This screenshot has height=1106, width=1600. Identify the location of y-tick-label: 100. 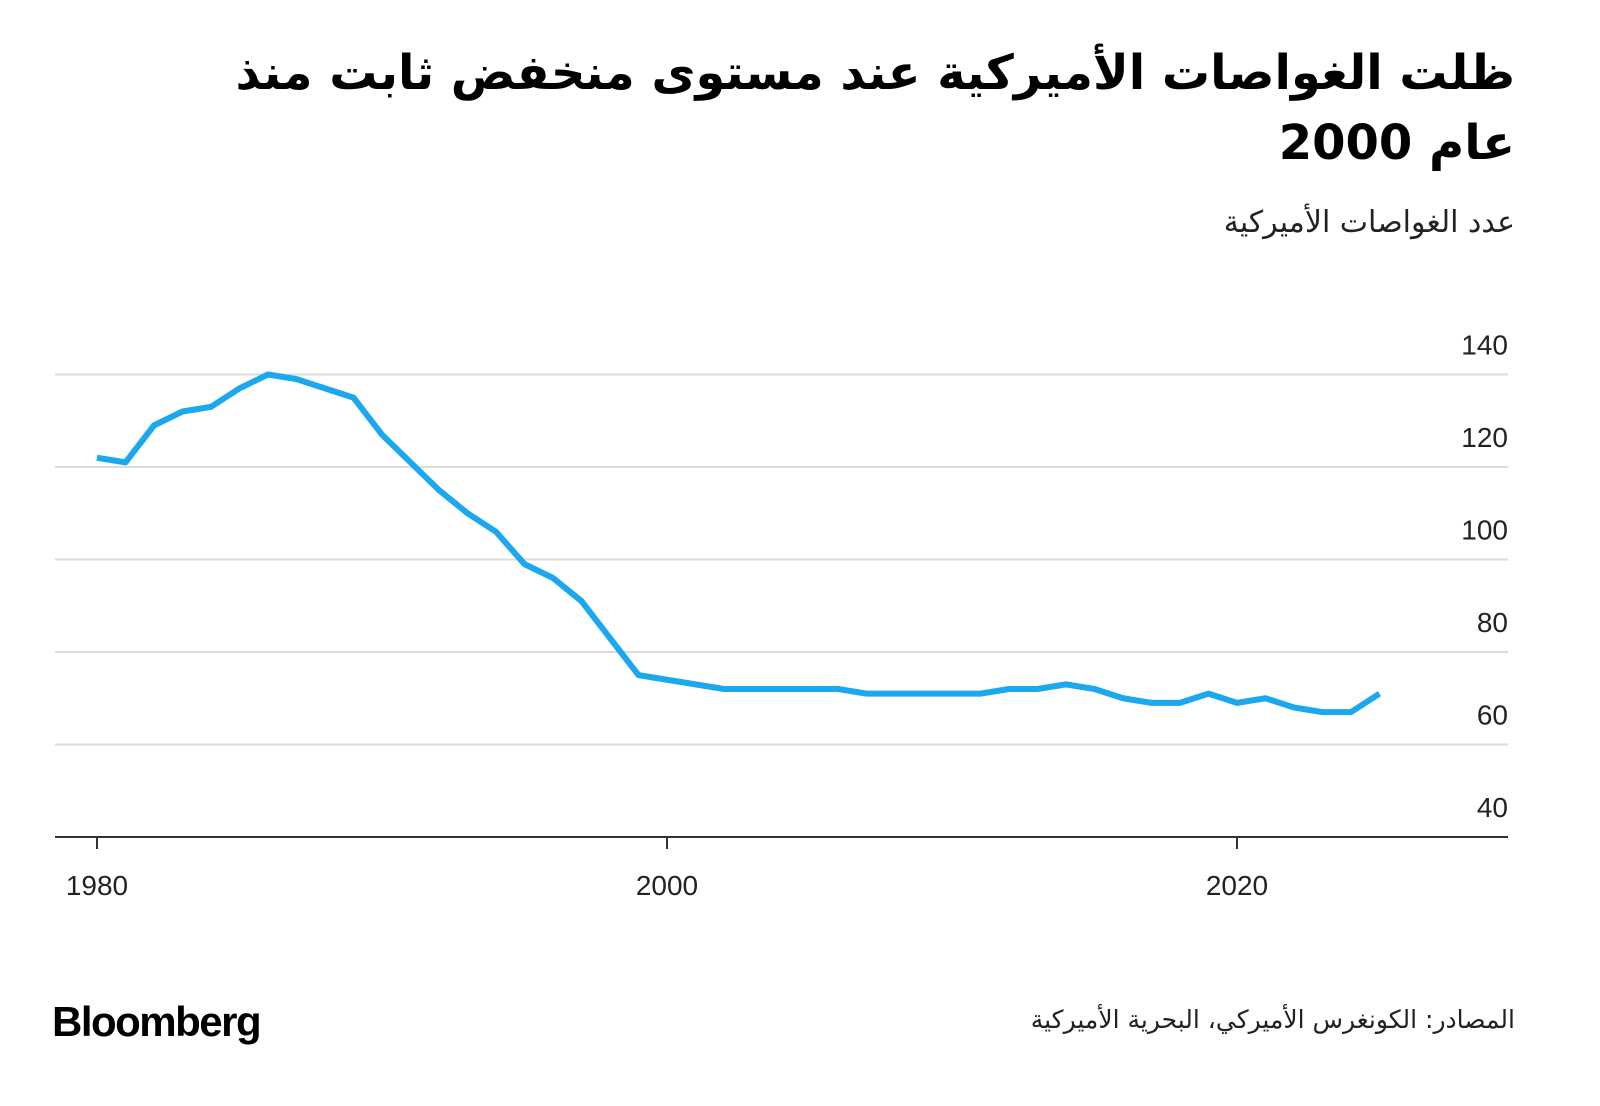
(1484, 530).